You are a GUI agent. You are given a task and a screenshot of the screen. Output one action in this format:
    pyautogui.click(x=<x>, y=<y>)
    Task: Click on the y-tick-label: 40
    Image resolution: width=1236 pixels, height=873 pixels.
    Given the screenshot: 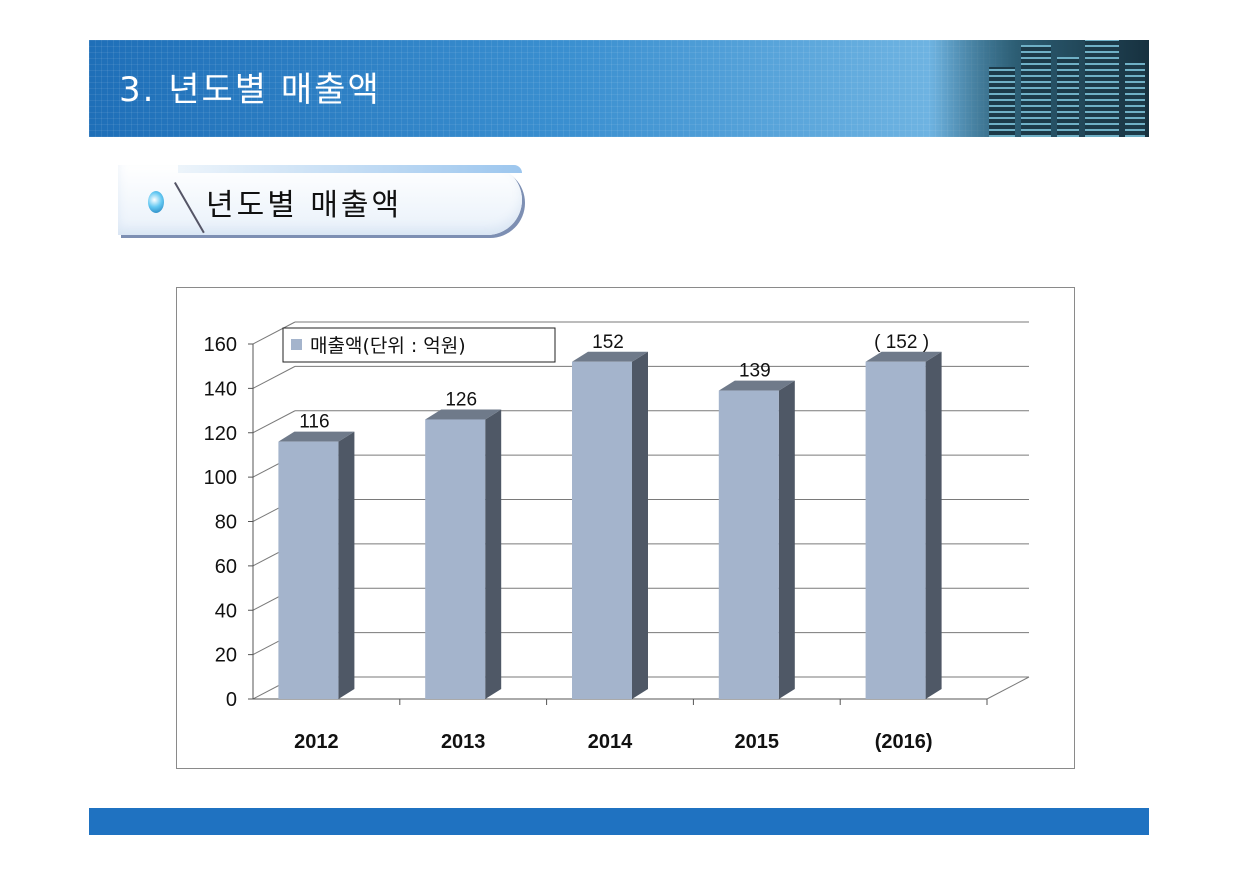 What is the action you would take?
    pyautogui.click(x=226, y=611)
    